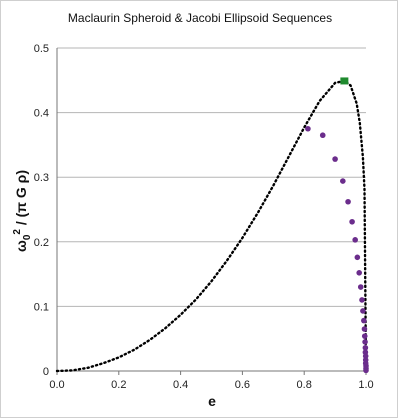 This screenshot has height=420, width=400. I want to click on x-tick-label: 0.4, so click(180, 385).